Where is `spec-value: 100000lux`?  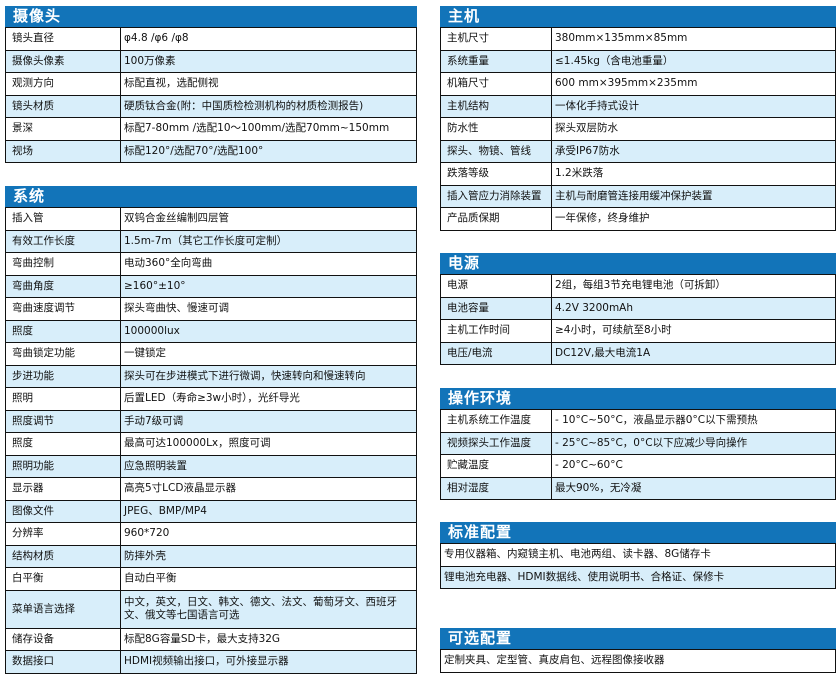 spec-value: 100000lux is located at coordinates (268, 331).